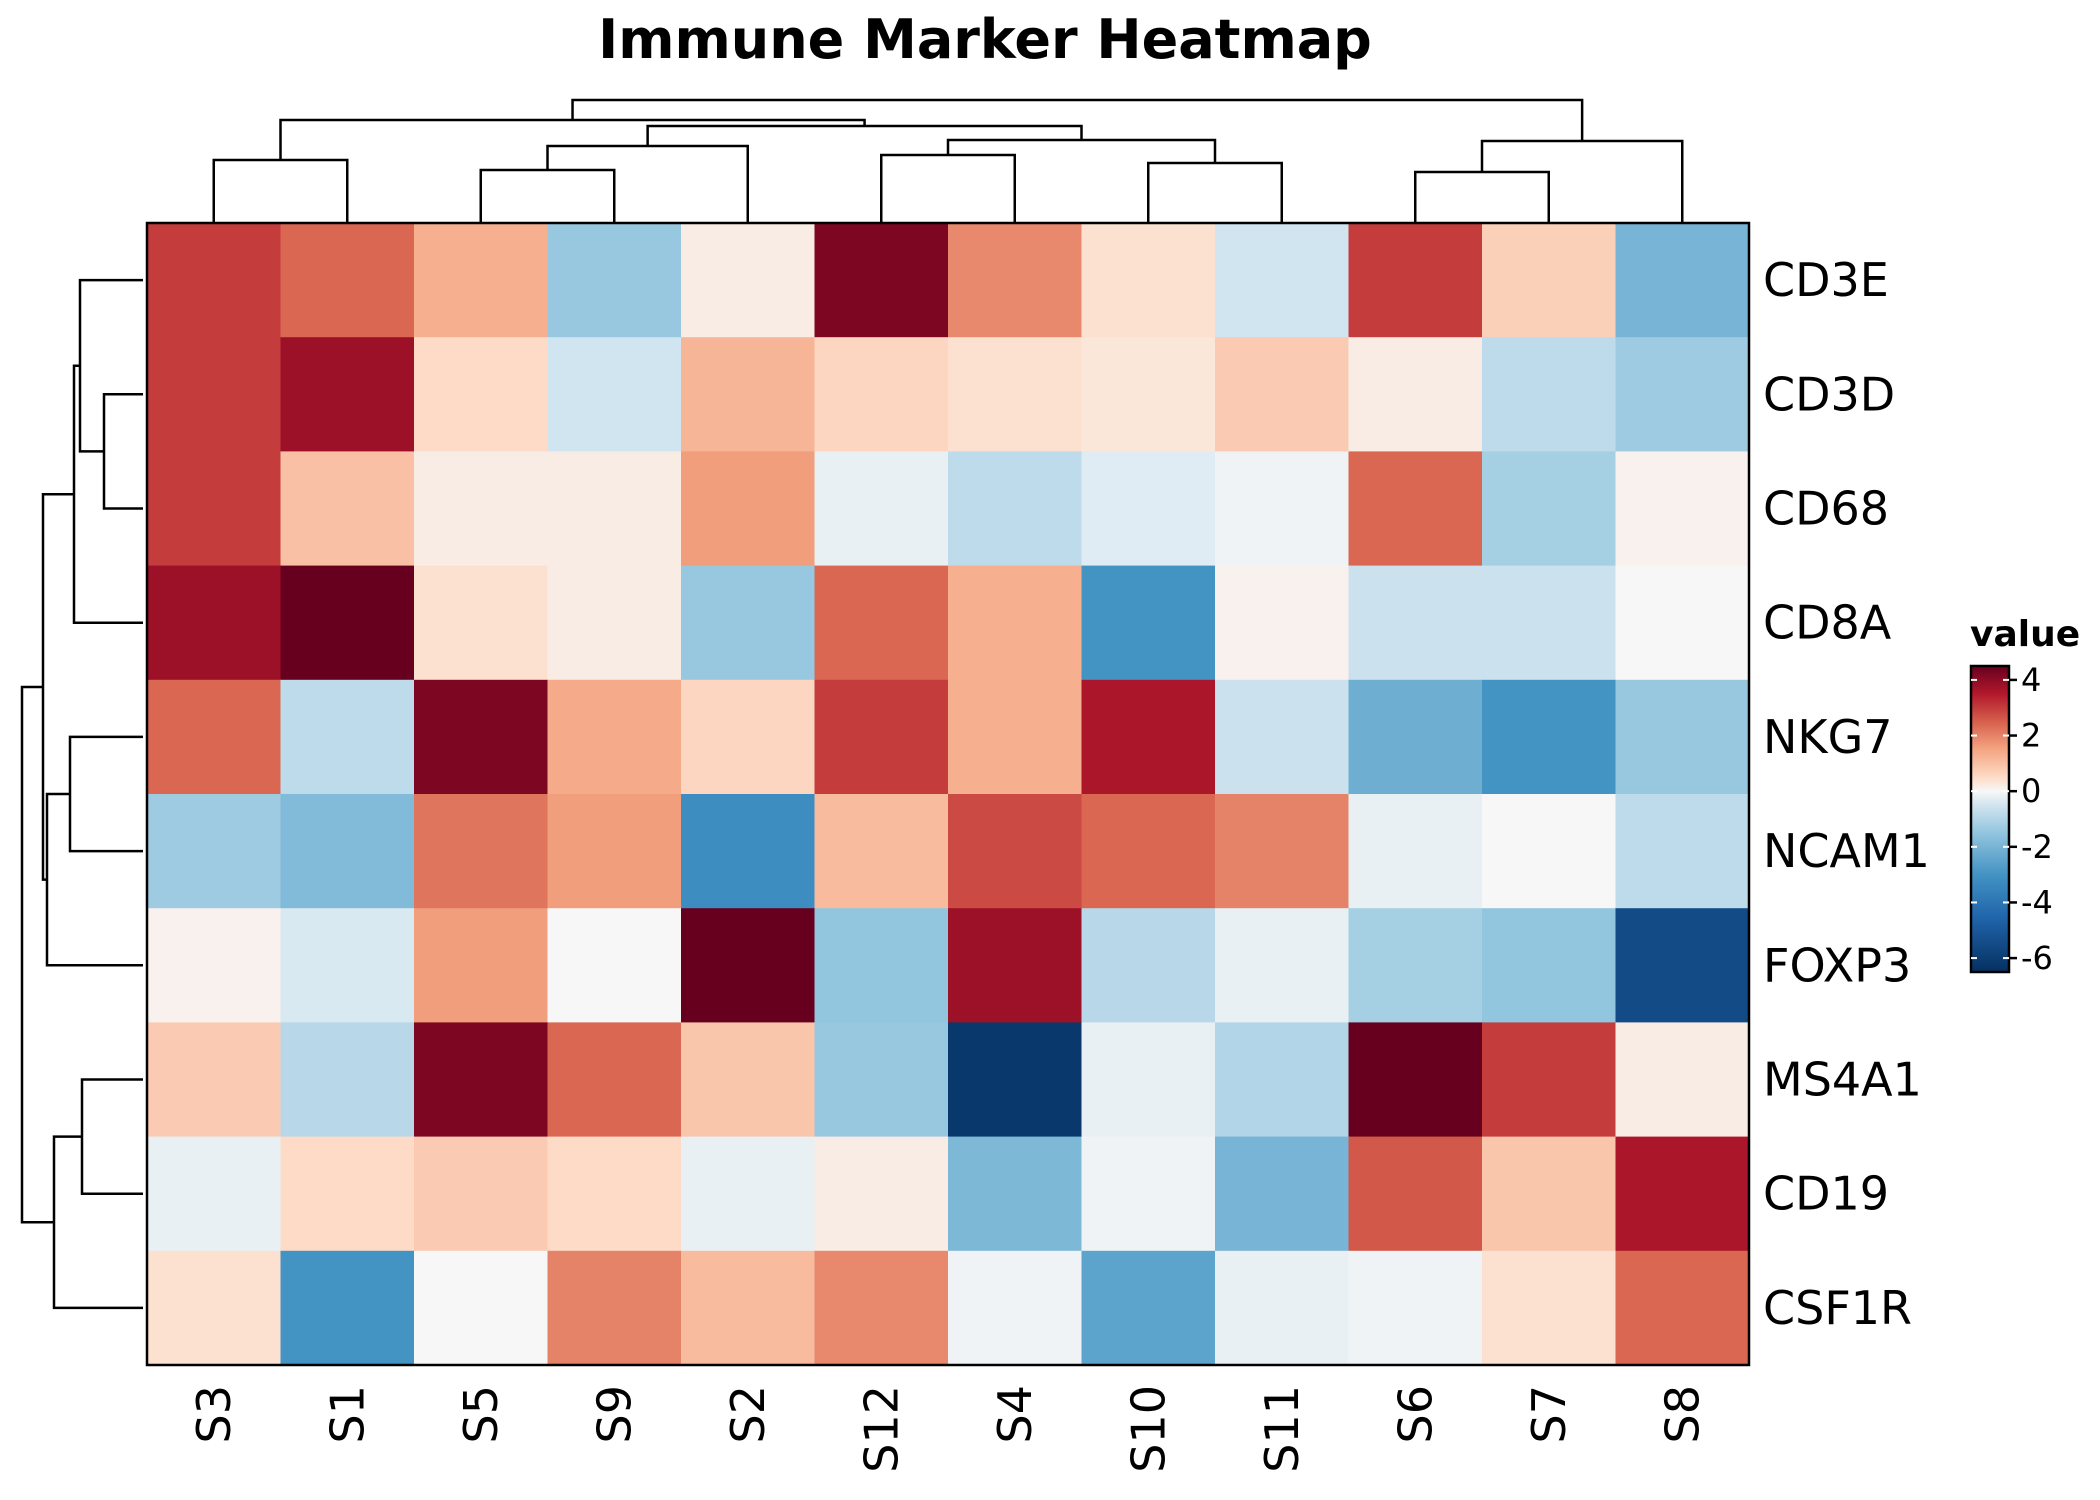 The height and width of the screenshot is (1500, 2100). Describe the element at coordinates (2031, 680) in the screenshot. I see `legend-tick-label: 4` at that location.